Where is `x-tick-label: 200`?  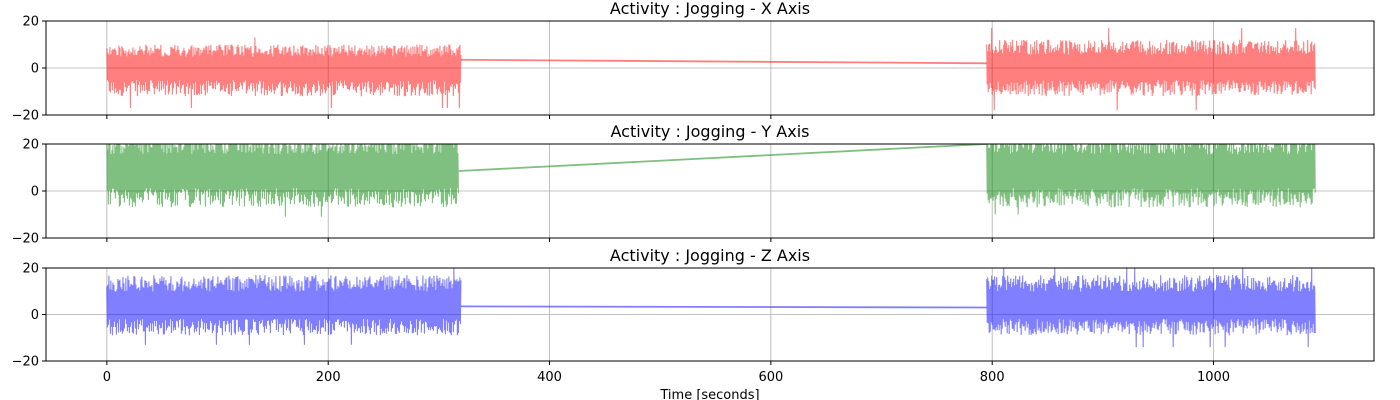 x-tick-label: 200 is located at coordinates (328, 377).